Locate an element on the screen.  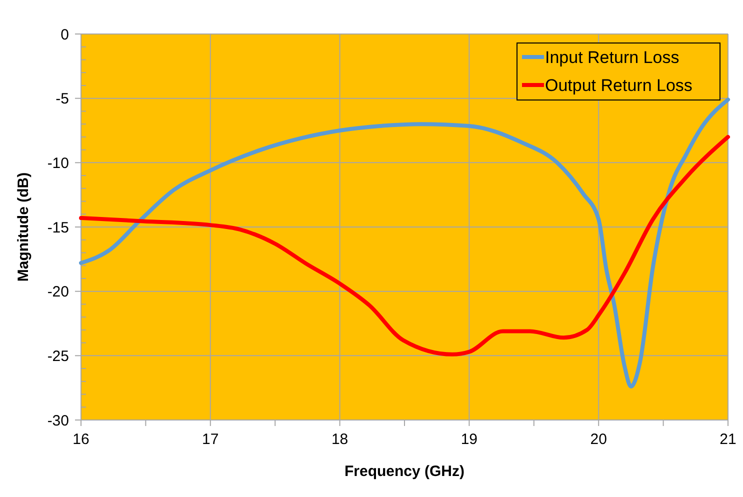
x-tick-label: 20 is located at coordinates (598, 439).